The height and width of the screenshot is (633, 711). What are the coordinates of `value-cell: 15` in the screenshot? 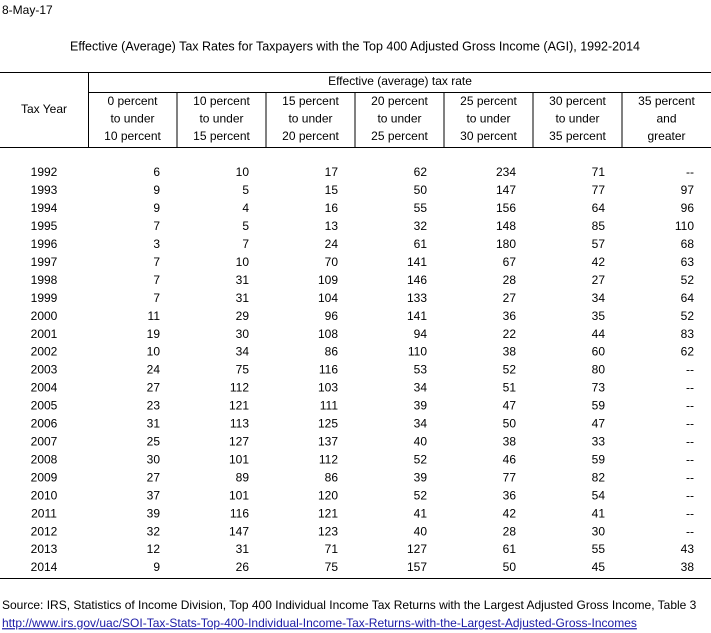 It's located at (332, 190).